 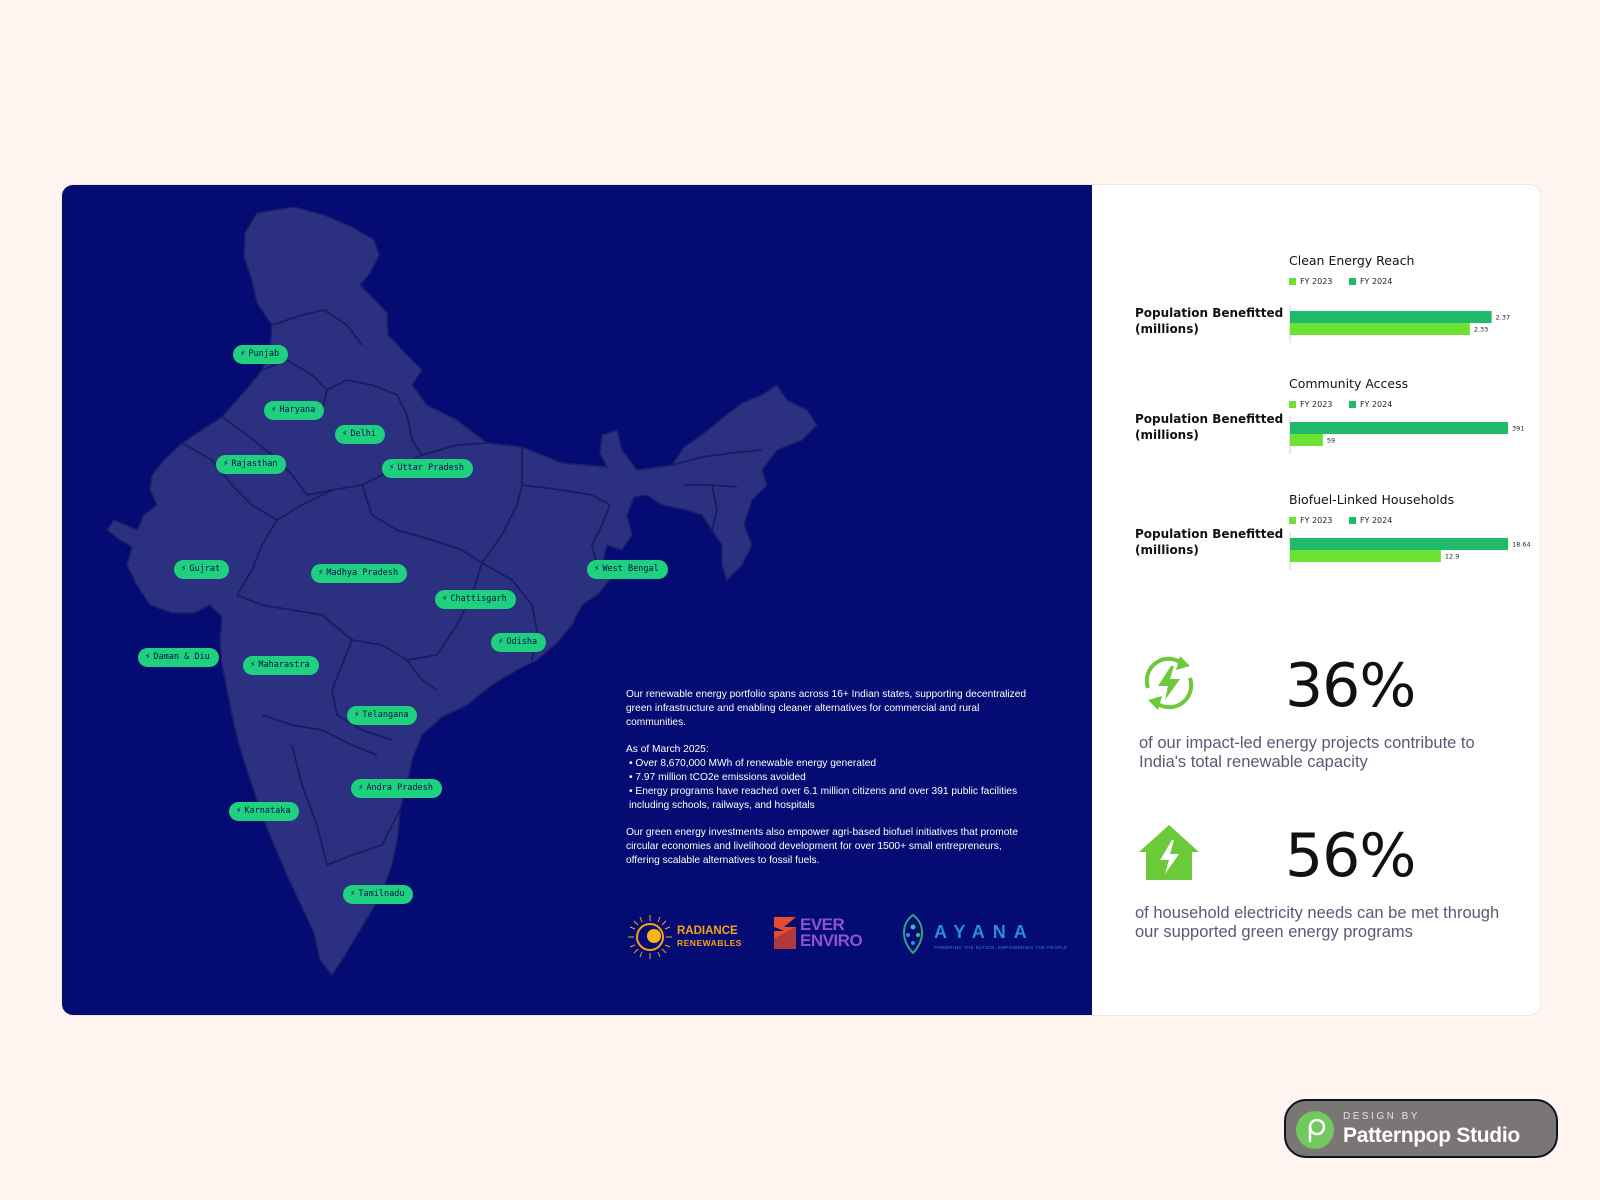 What do you see at coordinates (396, 788) in the screenshot?
I see `map-pin-andra-pradesh: ⚡ Andra Pradesh` at bounding box center [396, 788].